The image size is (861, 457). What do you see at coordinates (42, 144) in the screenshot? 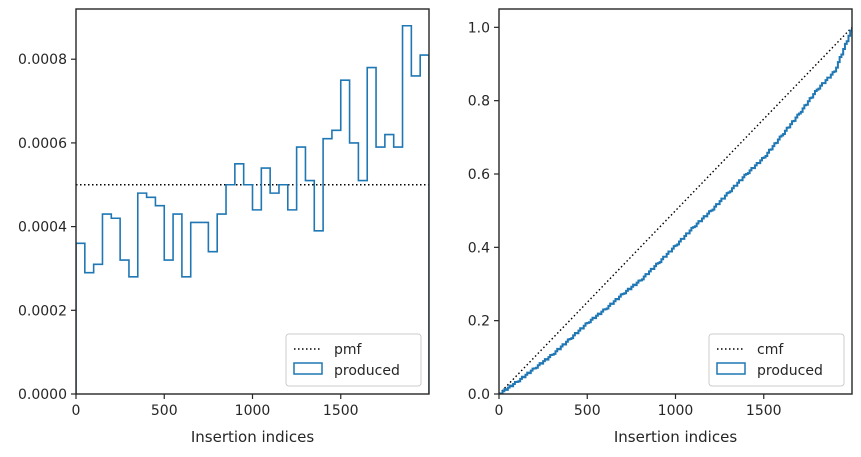
I see `y-tick-label: 0.0006` at bounding box center [42, 144].